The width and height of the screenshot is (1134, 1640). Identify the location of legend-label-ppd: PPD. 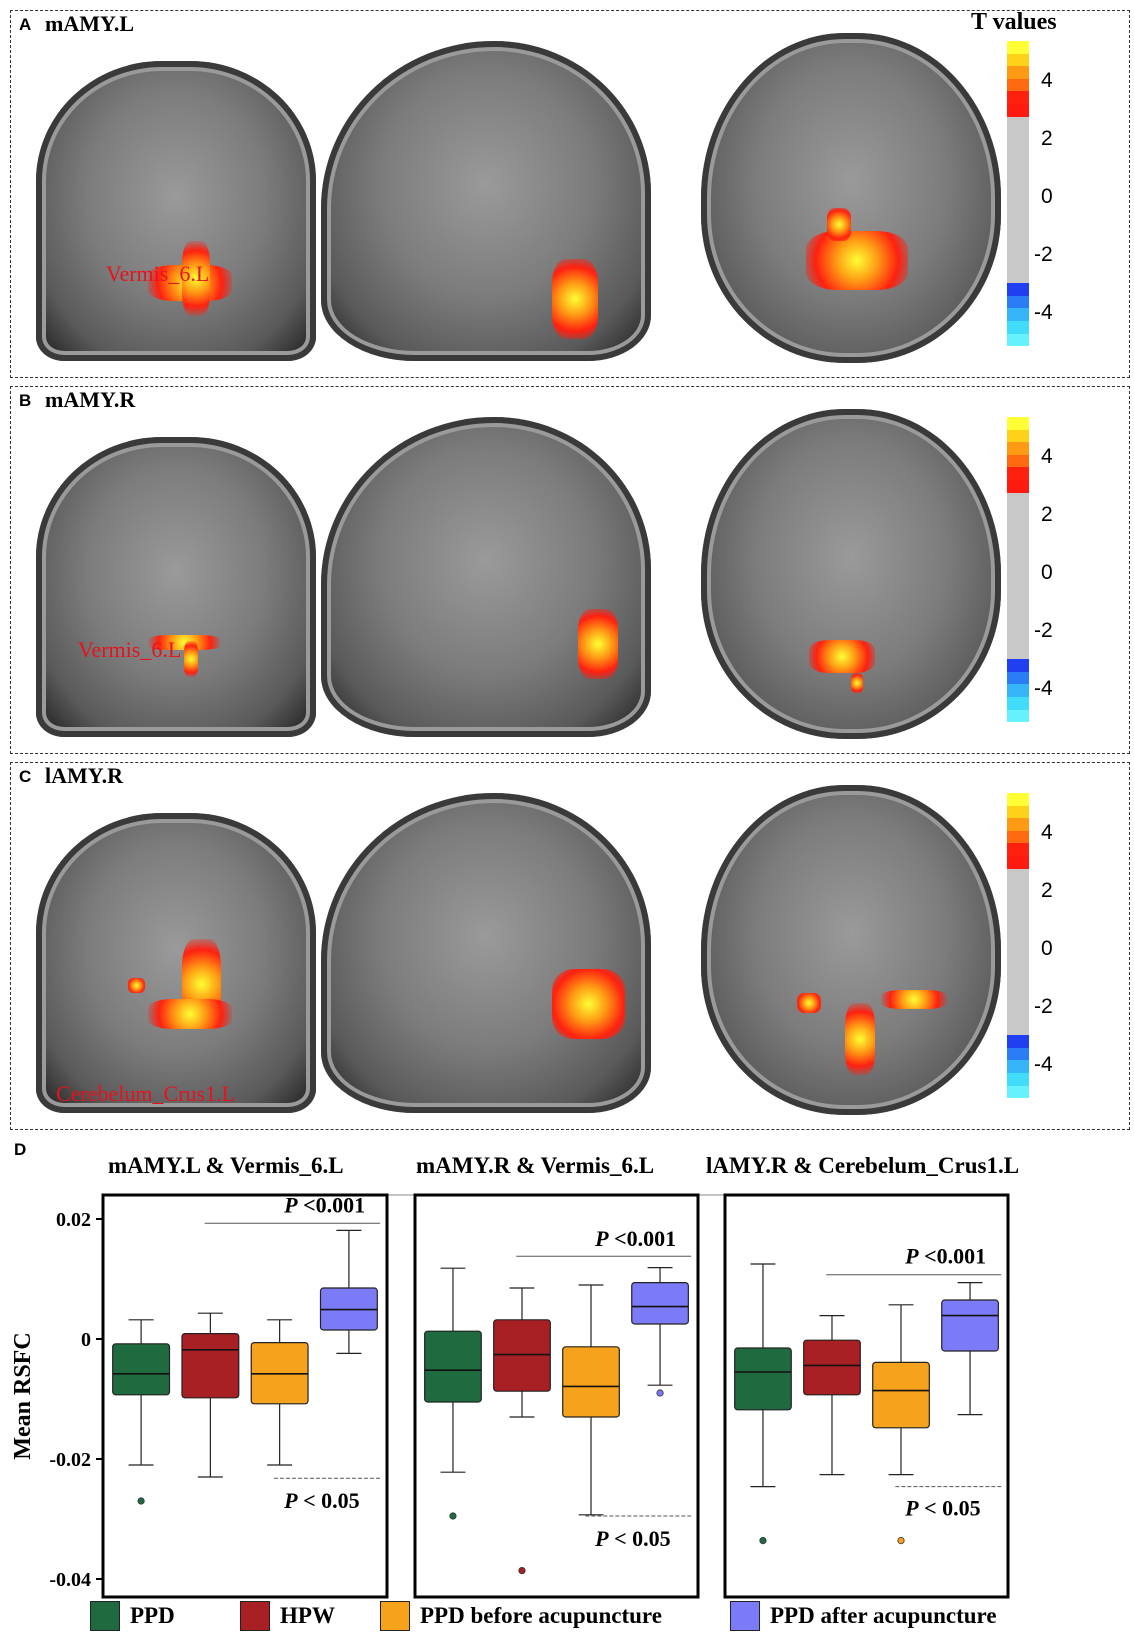
(152, 1615).